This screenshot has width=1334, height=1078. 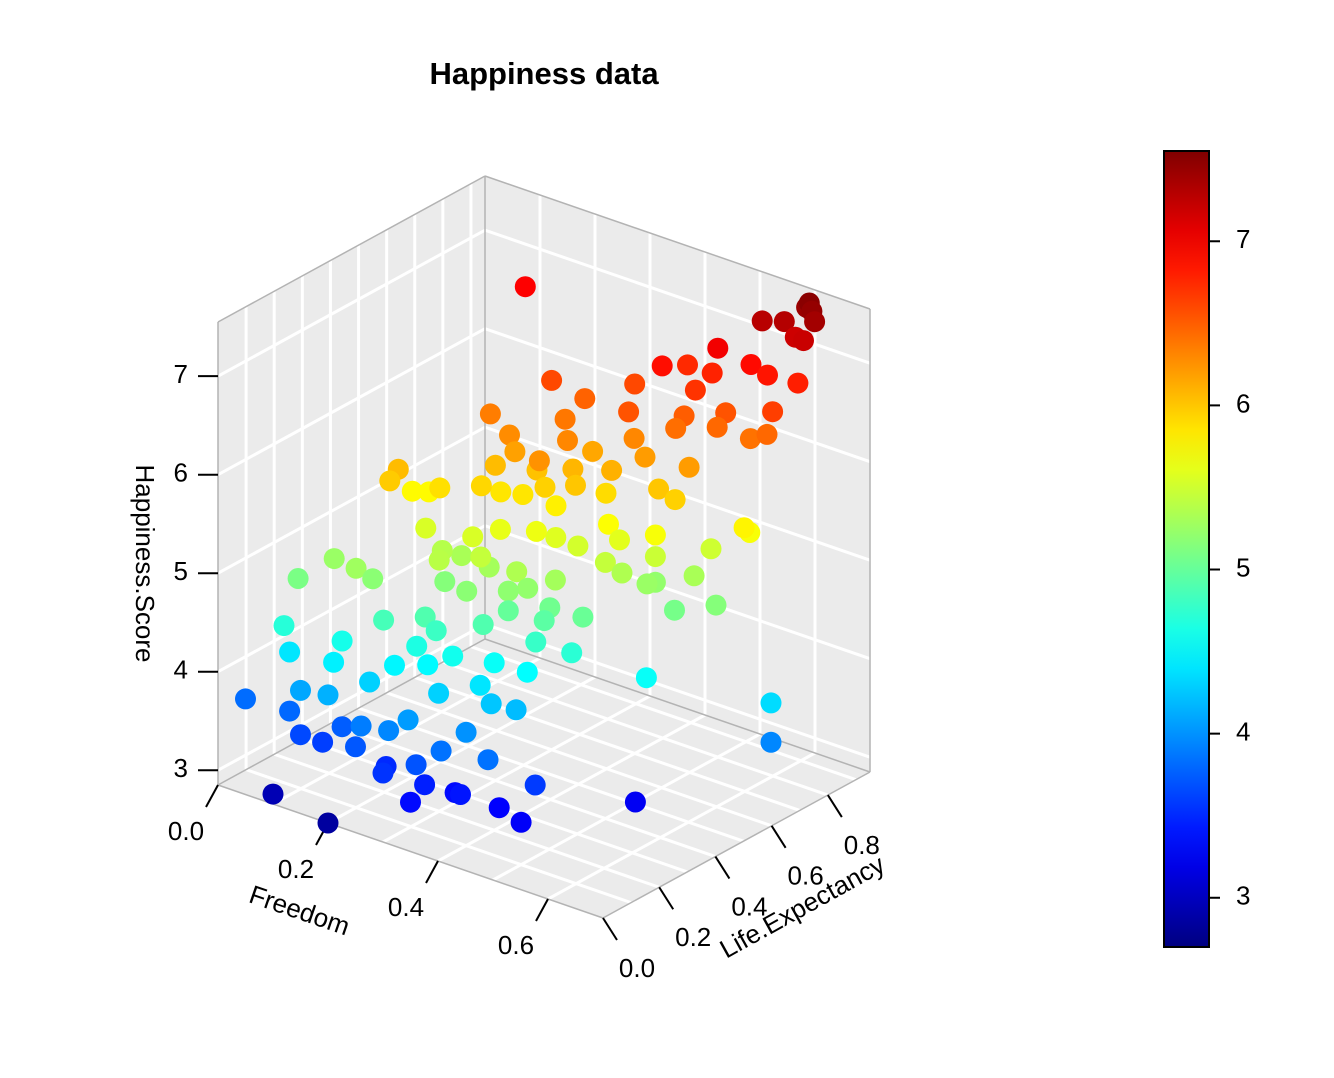 I want to click on color-legend: 3 4 5 6 7, so click(x=1206, y=549).